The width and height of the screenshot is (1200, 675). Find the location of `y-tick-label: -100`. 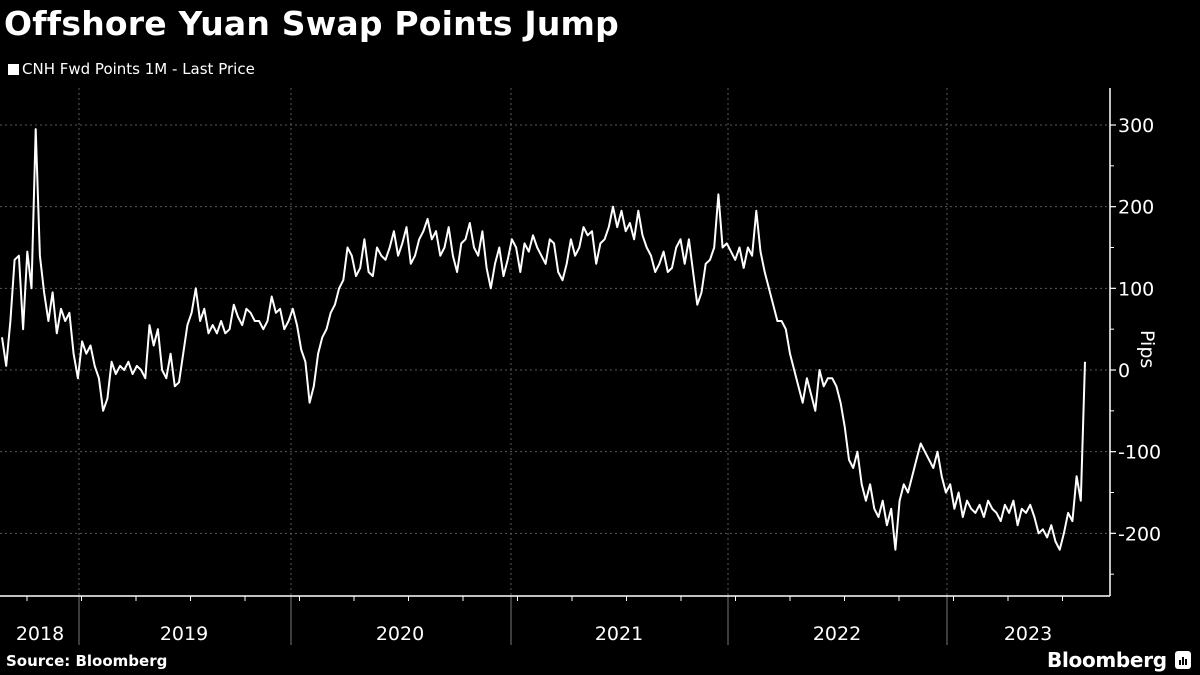

y-tick-label: -100 is located at coordinates (1139, 453).